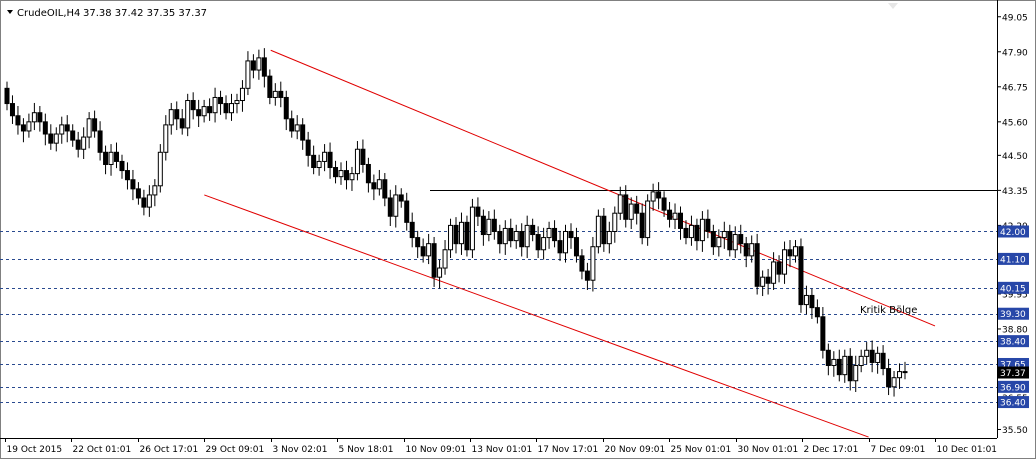 This screenshot has width=1036, height=464. What do you see at coordinates (35, 450) in the screenshot?
I see `time-tick-label: 19 Oct 2015` at bounding box center [35, 450].